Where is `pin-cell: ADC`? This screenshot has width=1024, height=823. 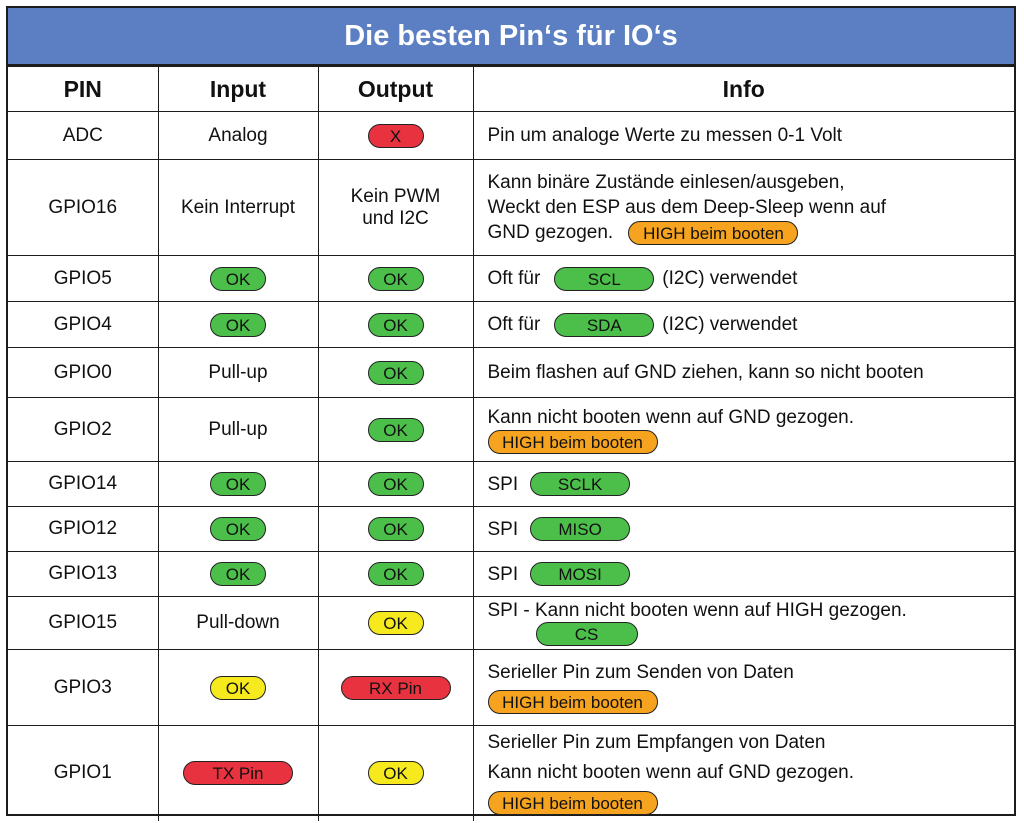
pin-cell: ADC is located at coordinates (83, 135).